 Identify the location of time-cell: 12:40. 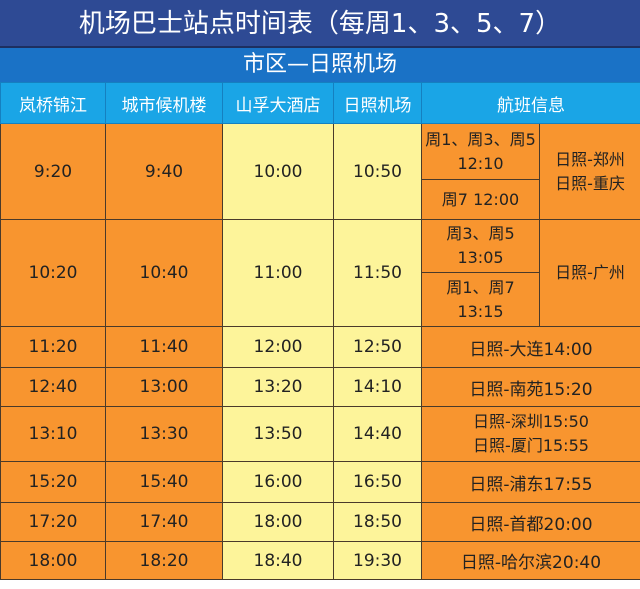
(53, 387).